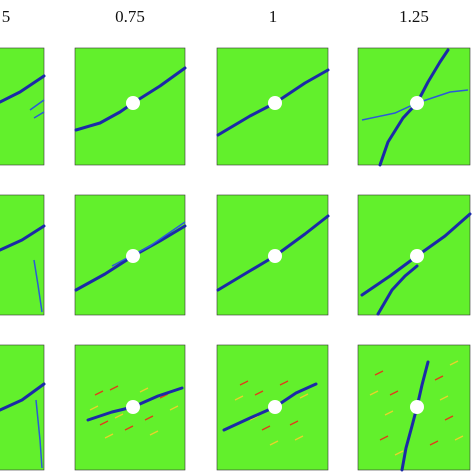  I want to click on column-header: 5, so click(6, 16).